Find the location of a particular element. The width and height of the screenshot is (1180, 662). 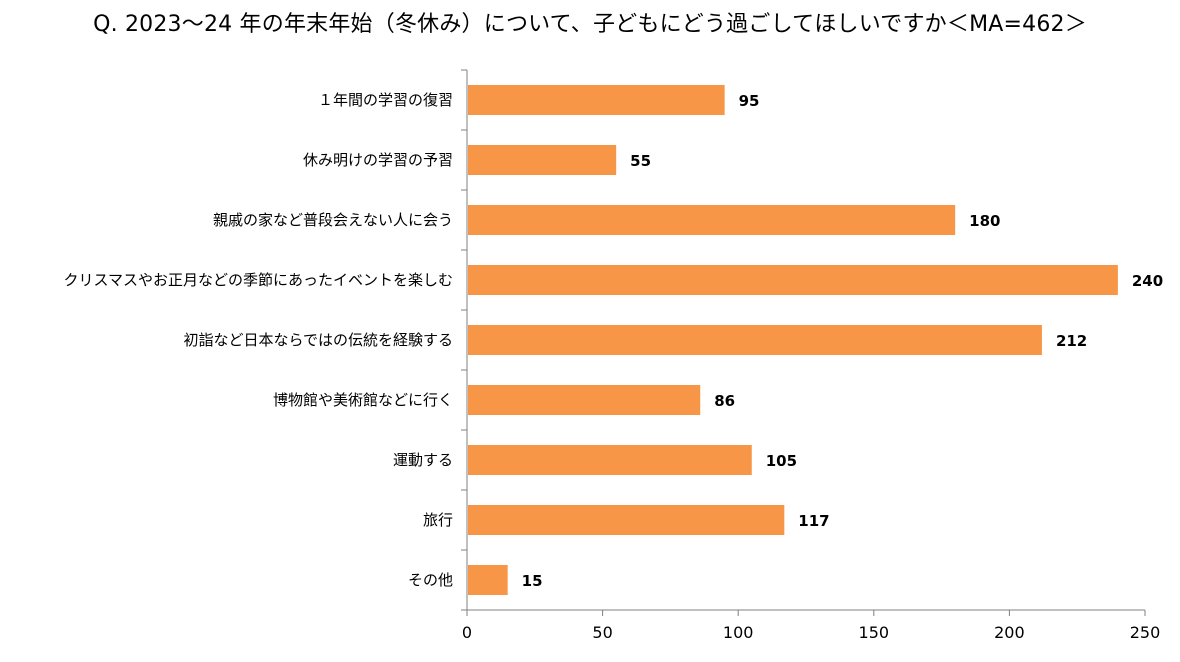

value-label: 86 is located at coordinates (724, 401).